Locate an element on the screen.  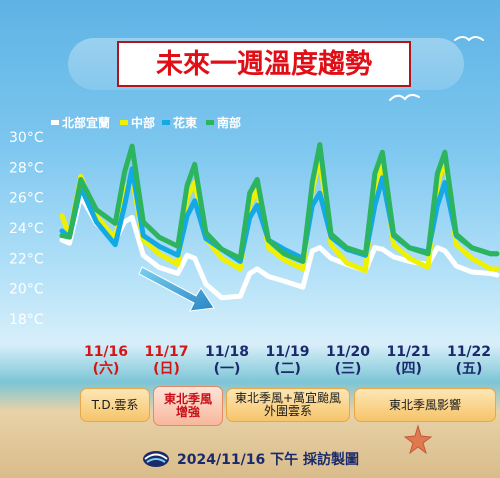
x-tick-date: 11/19 is located at coordinates (287, 352).